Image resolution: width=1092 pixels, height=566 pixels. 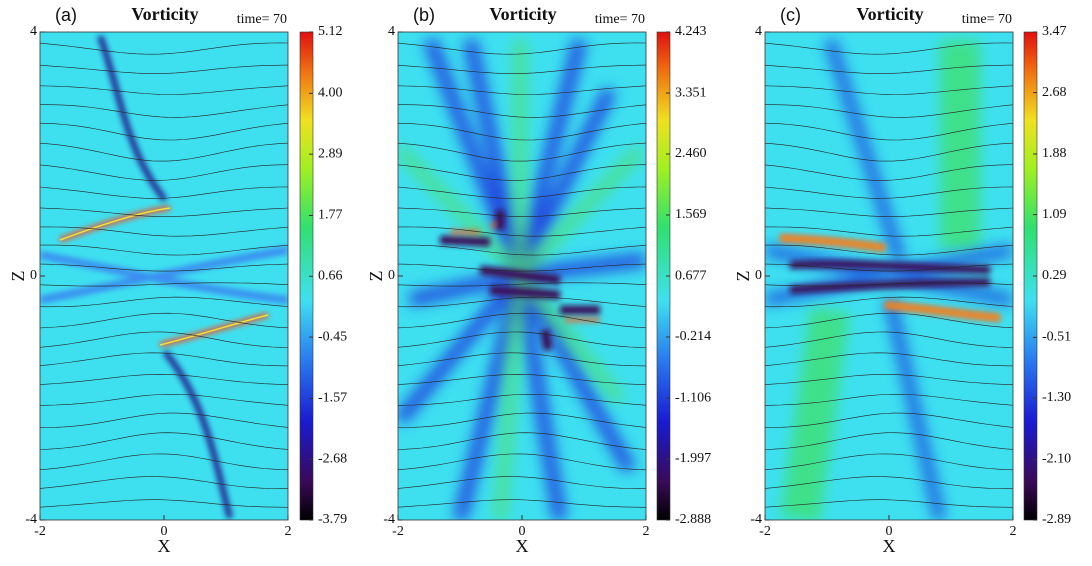 I want to click on colorbar-tick-label: 1.569, so click(x=691, y=214).